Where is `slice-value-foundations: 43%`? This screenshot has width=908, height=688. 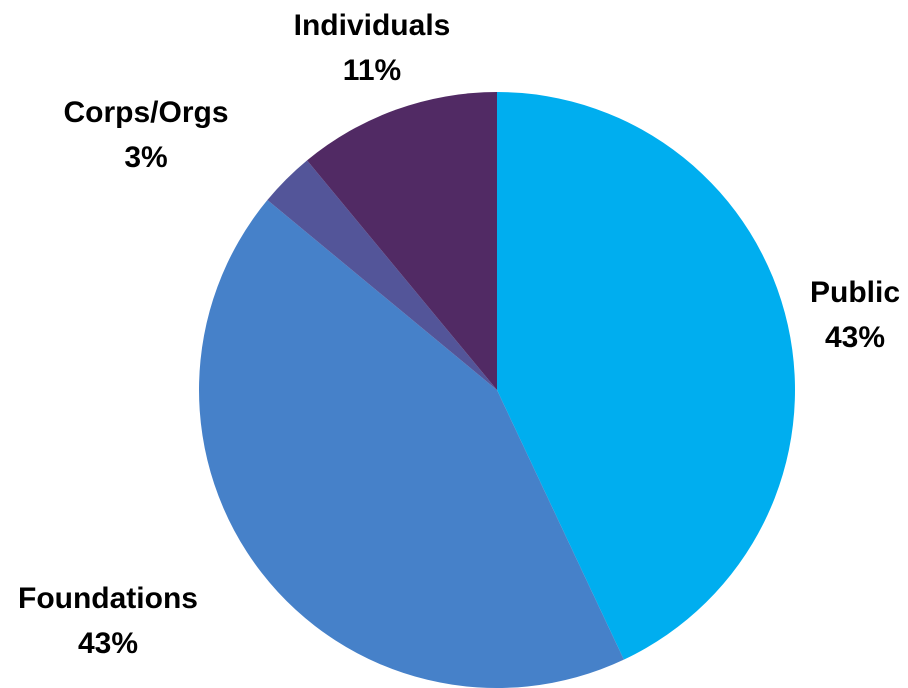
slice-value-foundations: 43% is located at coordinates (108, 643).